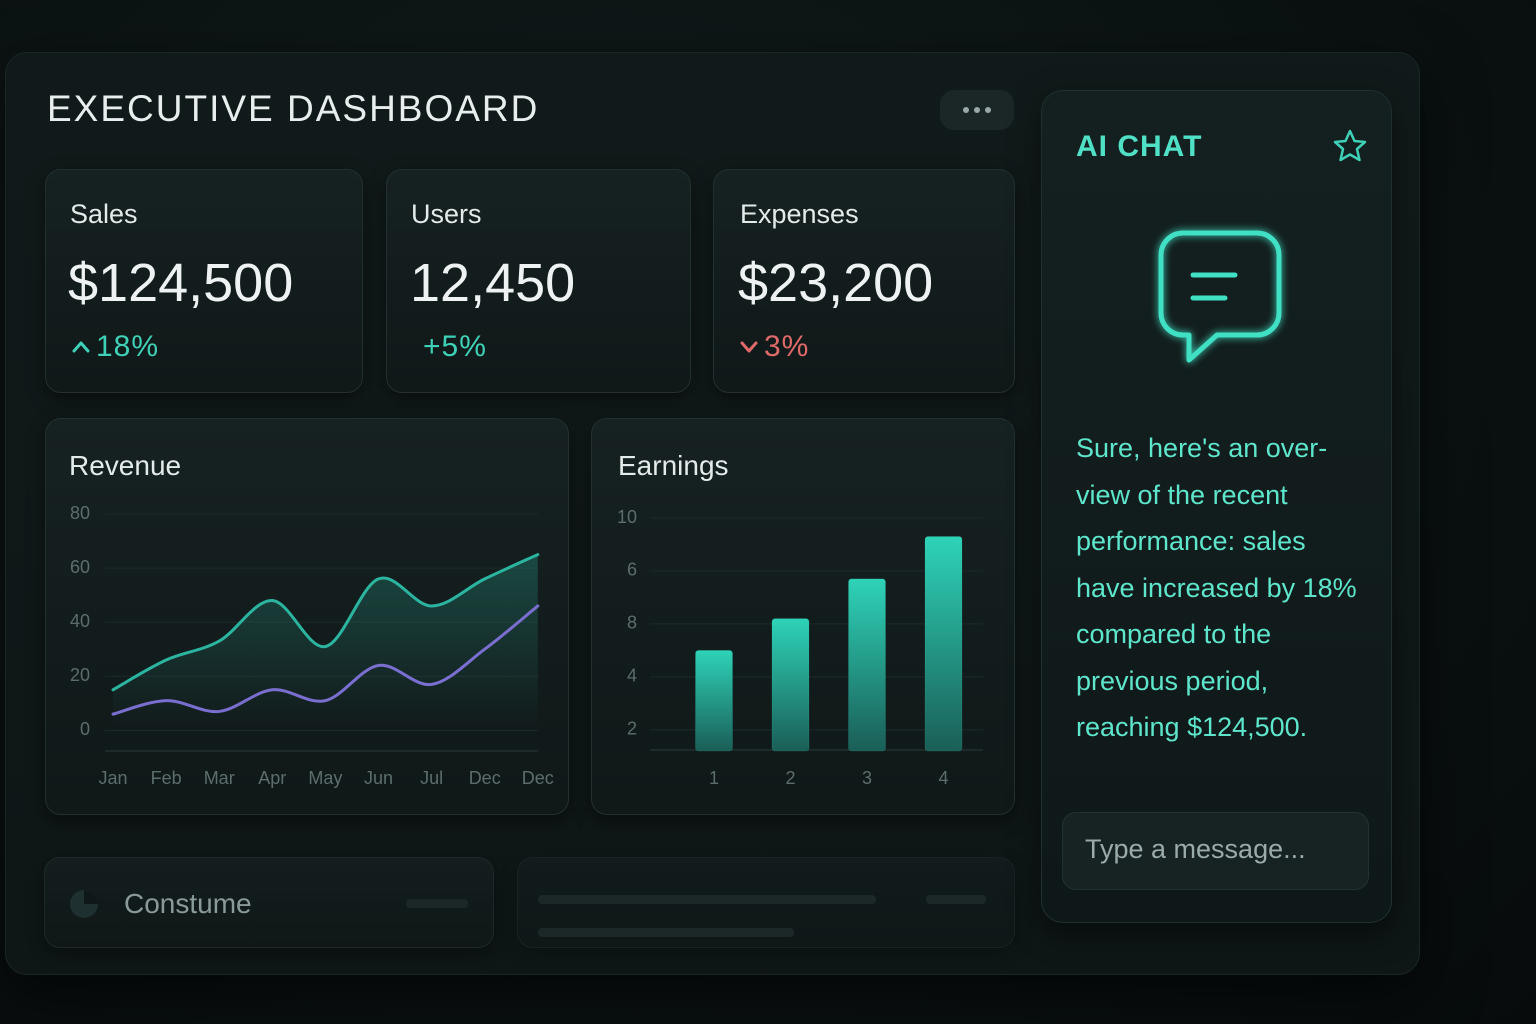 This screenshot has height=1024, width=1536. What do you see at coordinates (836, 283) in the screenshot?
I see `kpi-value: $23,200` at bounding box center [836, 283].